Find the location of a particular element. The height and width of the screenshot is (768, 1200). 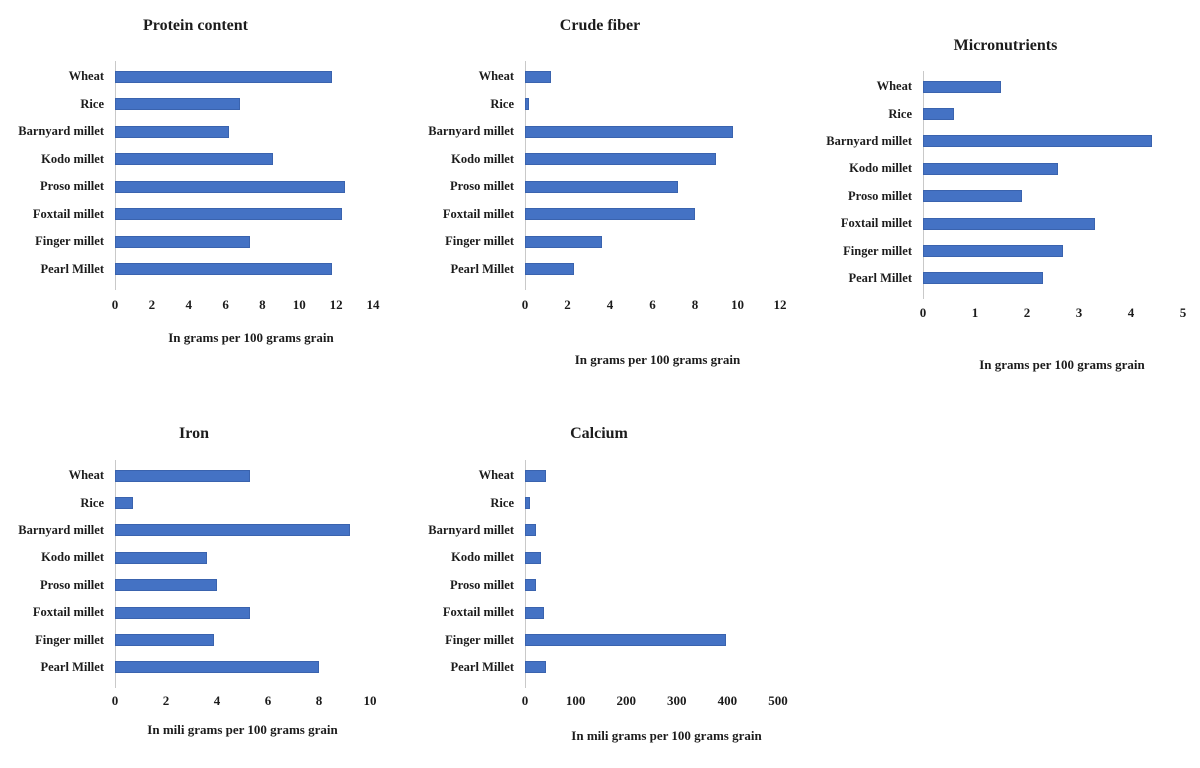

chart-title: Micronutrients is located at coordinates (1005, 45).